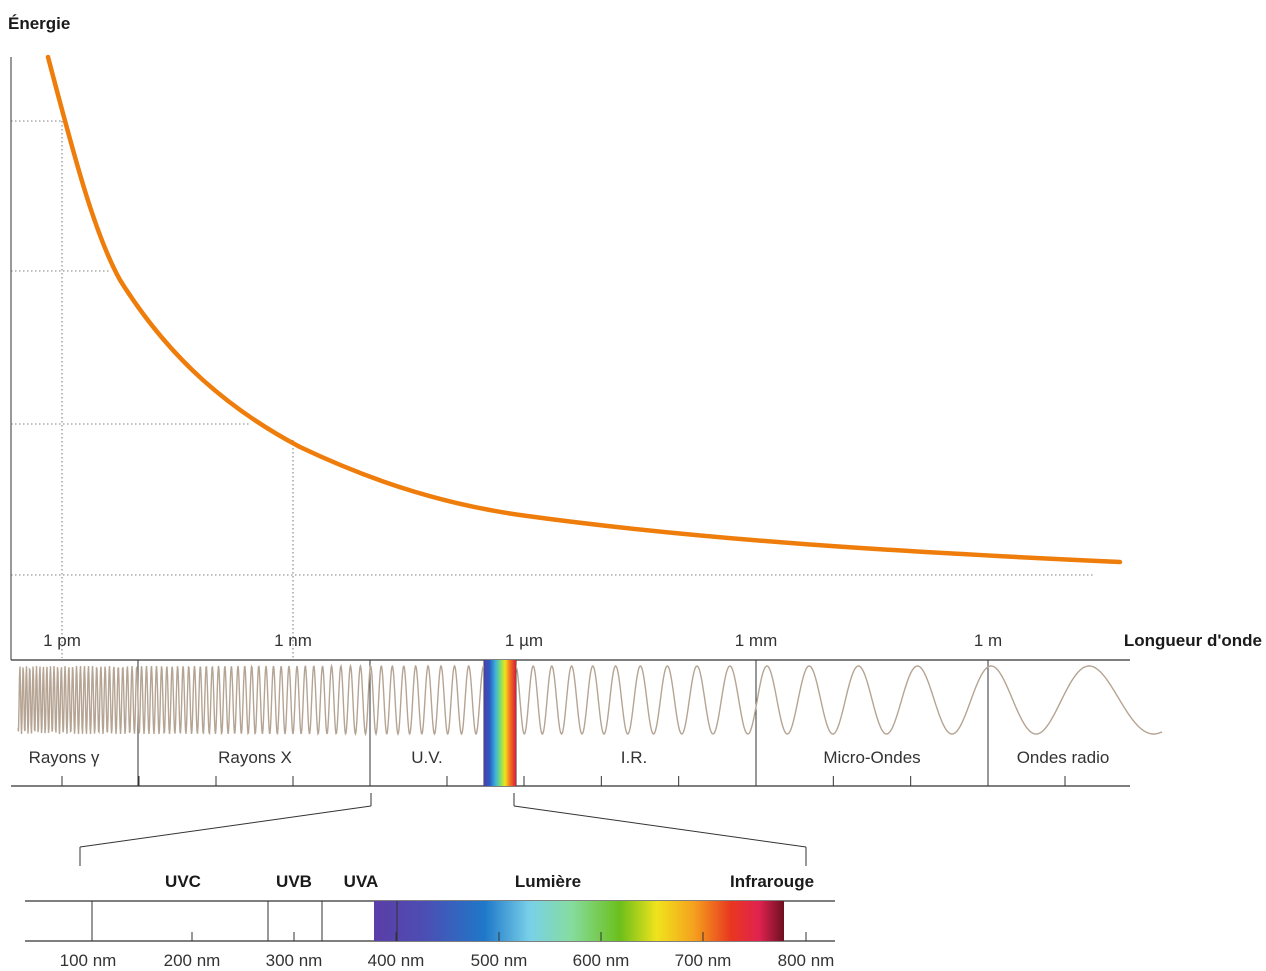 This screenshot has height=971, width=1266. What do you see at coordinates (64, 757) in the screenshot?
I see `band-label-gamma: Rayons γ` at bounding box center [64, 757].